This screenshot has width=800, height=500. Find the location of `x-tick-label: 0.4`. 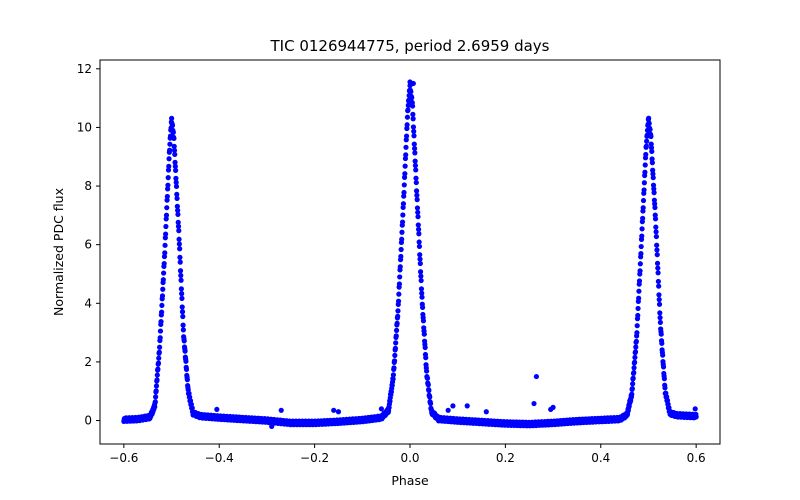

x-tick-label: 0.4 is located at coordinates (600, 458).